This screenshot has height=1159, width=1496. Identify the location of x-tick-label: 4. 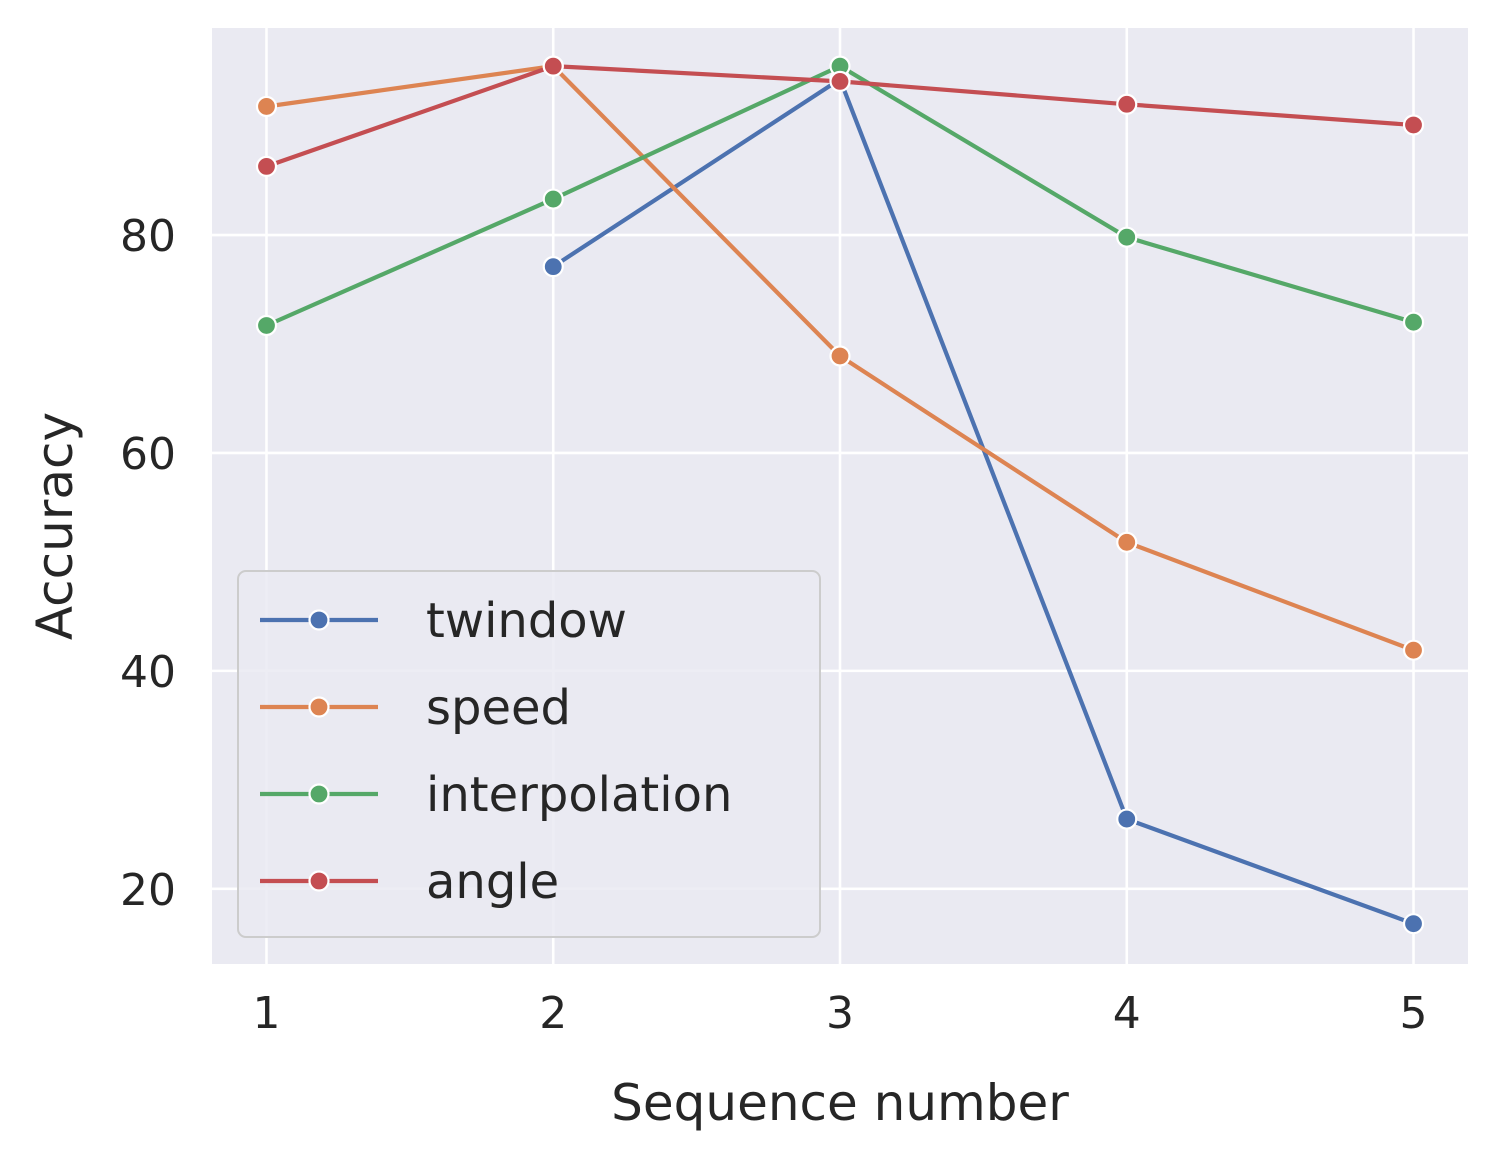
(1127, 1013).